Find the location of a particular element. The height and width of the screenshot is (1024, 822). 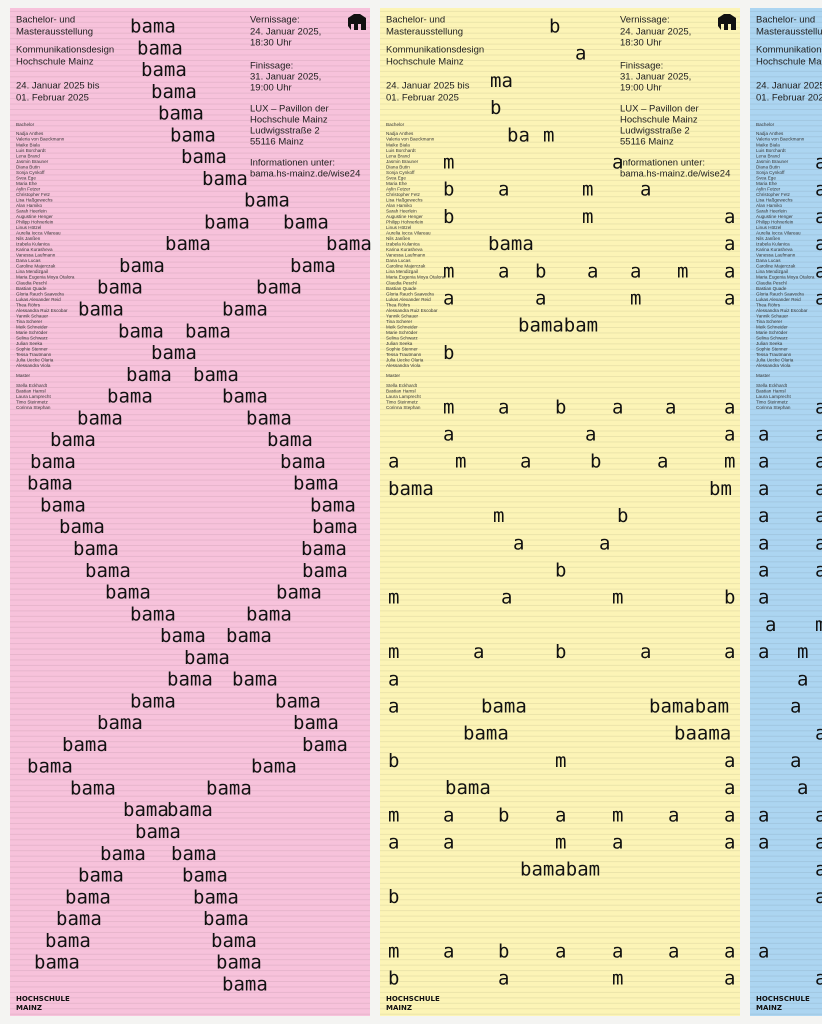

ruled-lines is located at coordinates (786, 512).